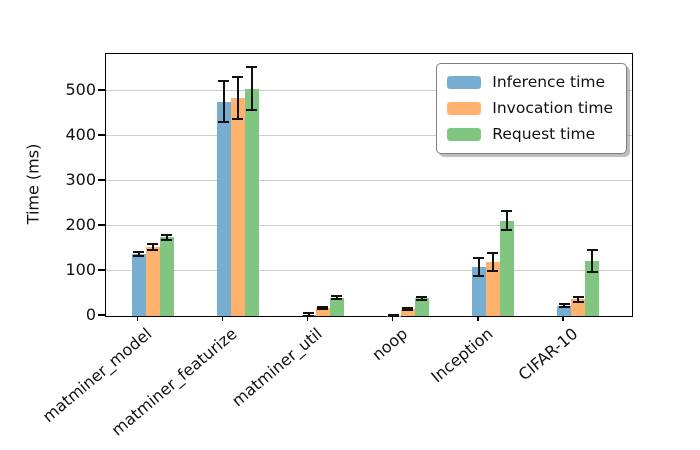  I want to click on x-tick-label: noop, so click(390, 344).